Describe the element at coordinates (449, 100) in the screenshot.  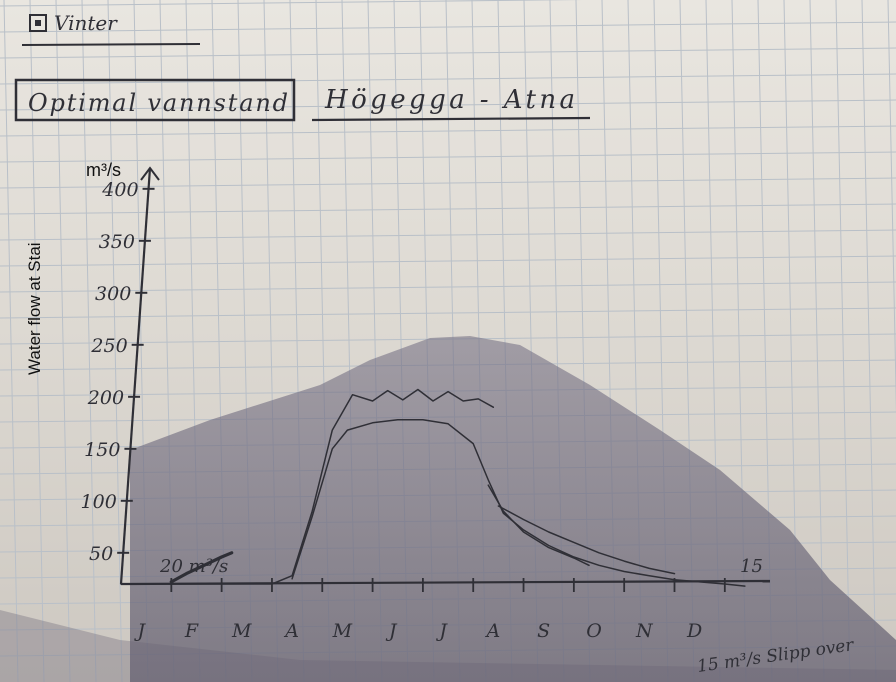
I see `page-title: Högegga - Atna` at that location.